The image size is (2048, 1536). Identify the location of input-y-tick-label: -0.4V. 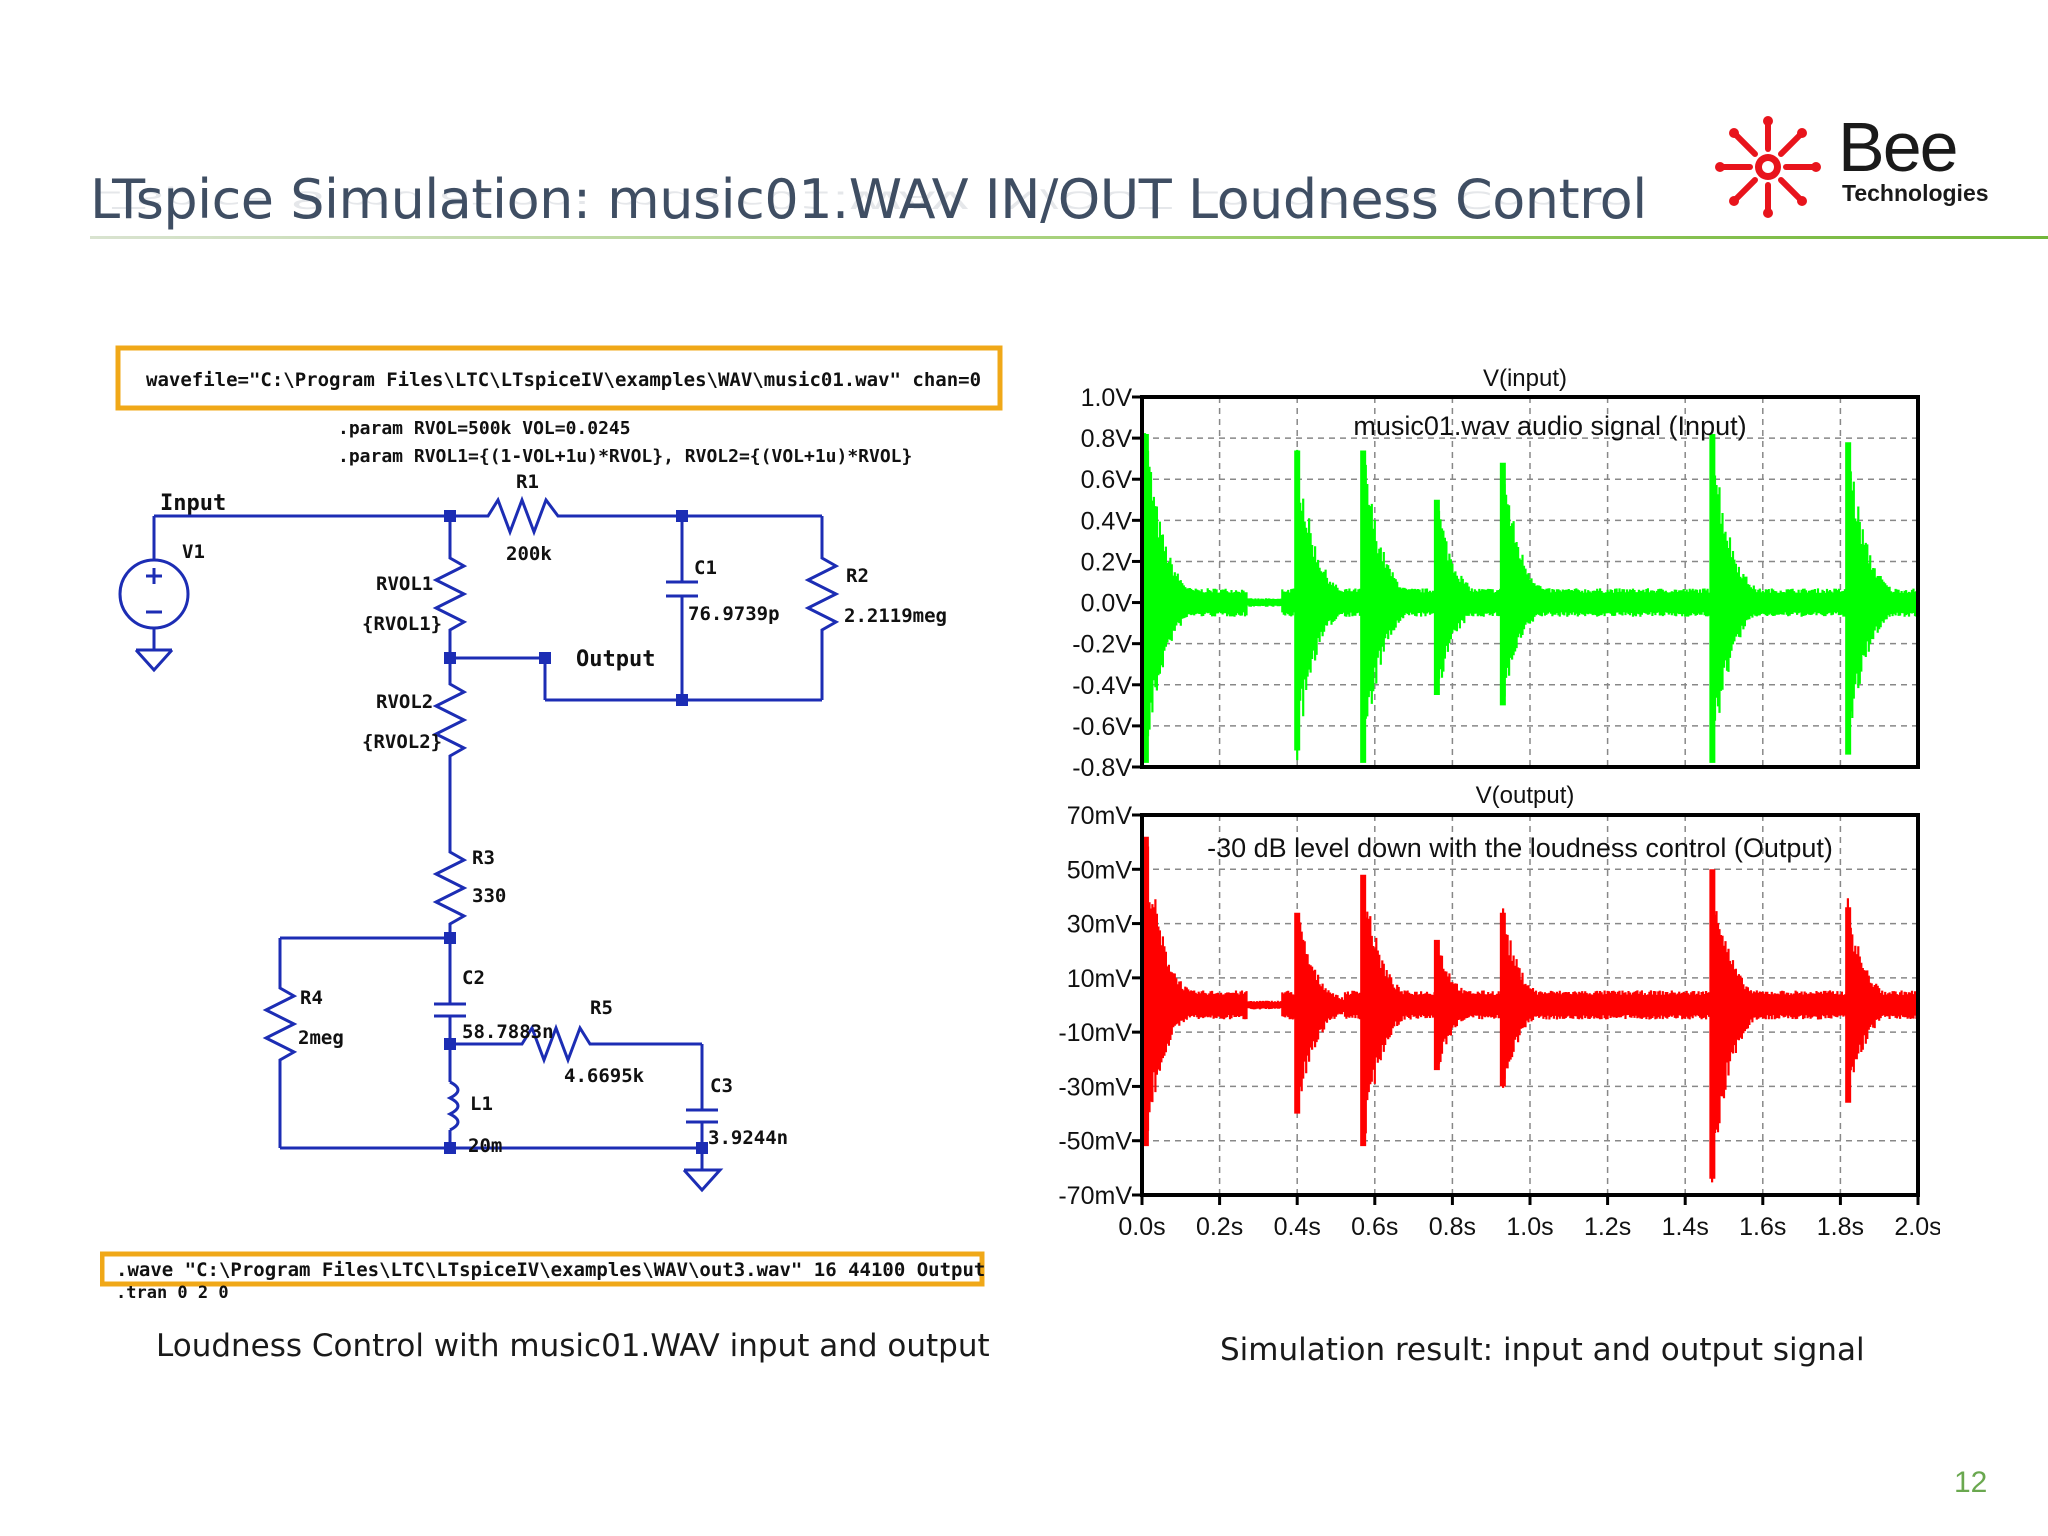
(1102, 686).